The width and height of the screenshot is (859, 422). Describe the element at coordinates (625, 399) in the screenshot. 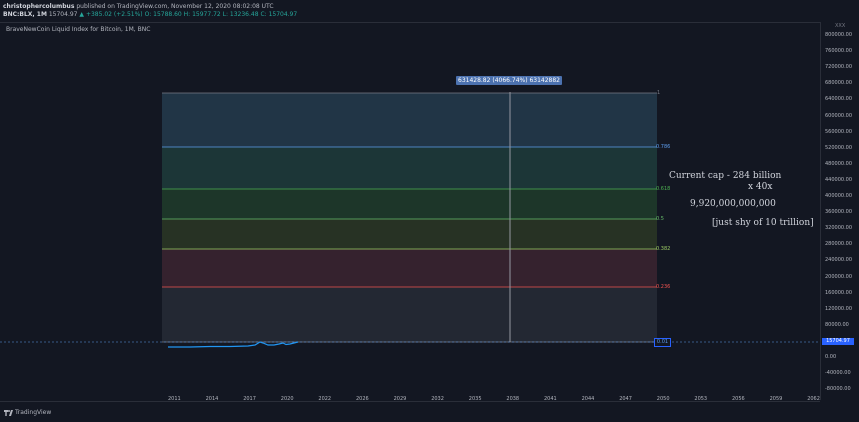

I see `time-axis-label: 2047` at that location.